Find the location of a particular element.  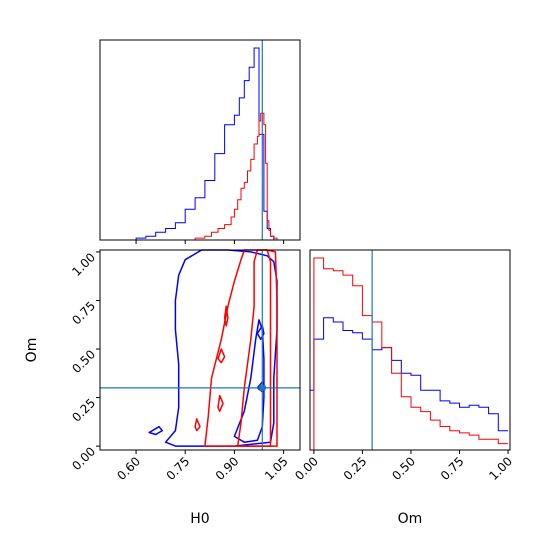

h0-marginal-frame is located at coordinates (200, 140).